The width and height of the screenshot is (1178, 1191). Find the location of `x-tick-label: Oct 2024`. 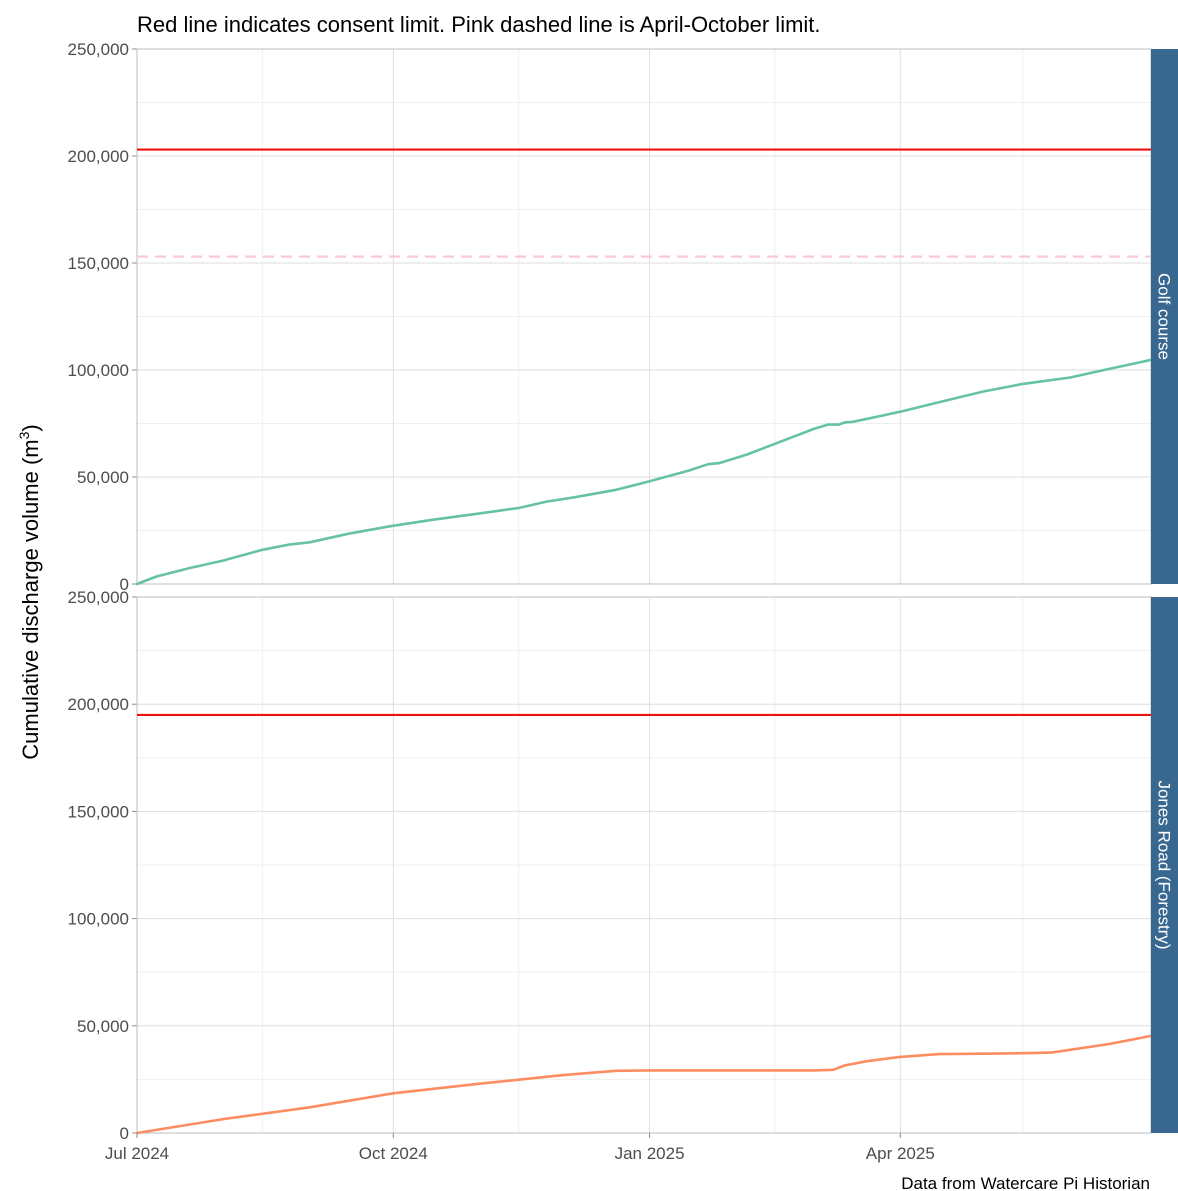

x-tick-label: Oct 2024 is located at coordinates (393, 1153).